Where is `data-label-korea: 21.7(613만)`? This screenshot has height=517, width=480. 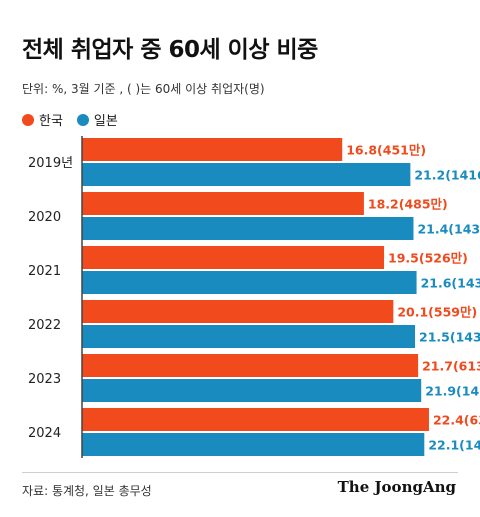
data-label-korea: 21.7(613만) is located at coordinates (451, 366).